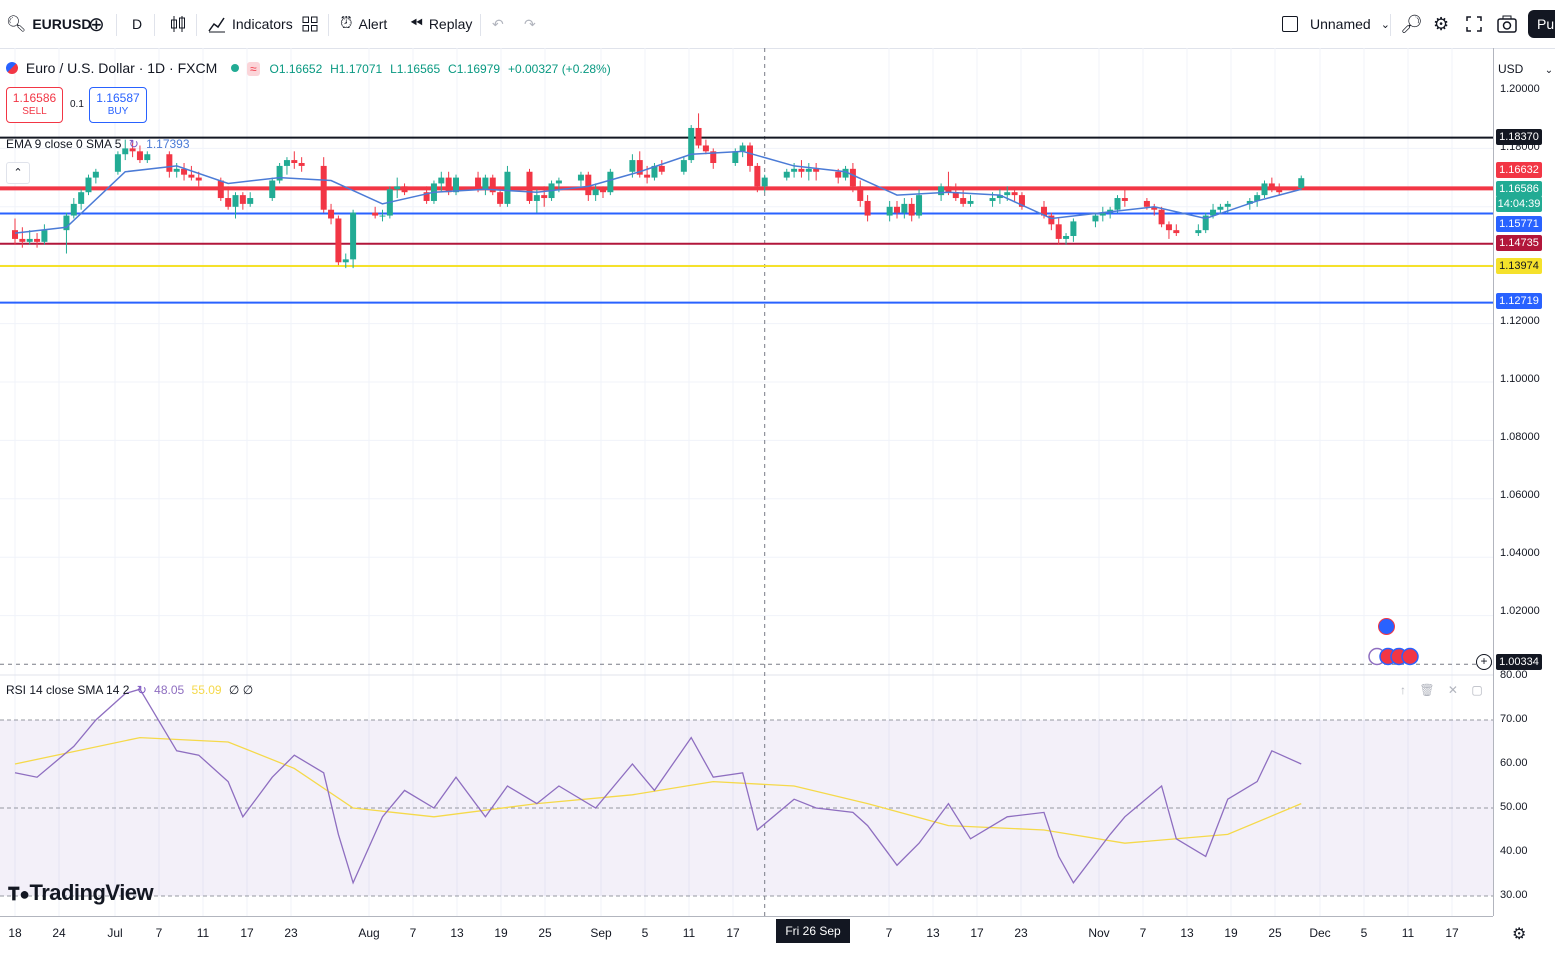 This screenshot has height=967, width=1555. I want to click on rsi-label: RSI 14 close SMA 14 2, so click(68, 690).